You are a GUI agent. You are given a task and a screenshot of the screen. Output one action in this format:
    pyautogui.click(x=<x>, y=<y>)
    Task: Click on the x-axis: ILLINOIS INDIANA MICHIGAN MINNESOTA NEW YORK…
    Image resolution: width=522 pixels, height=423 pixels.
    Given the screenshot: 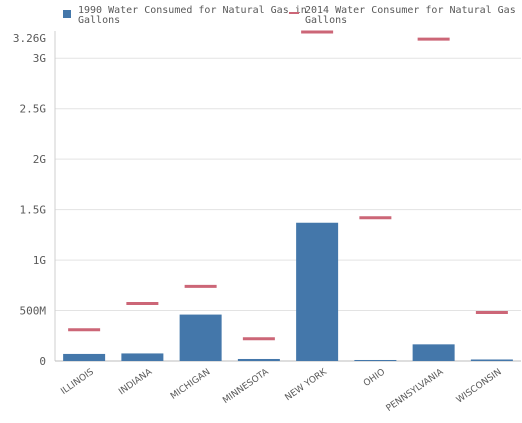 What is the action you would take?
    pyautogui.click(x=281, y=390)
    